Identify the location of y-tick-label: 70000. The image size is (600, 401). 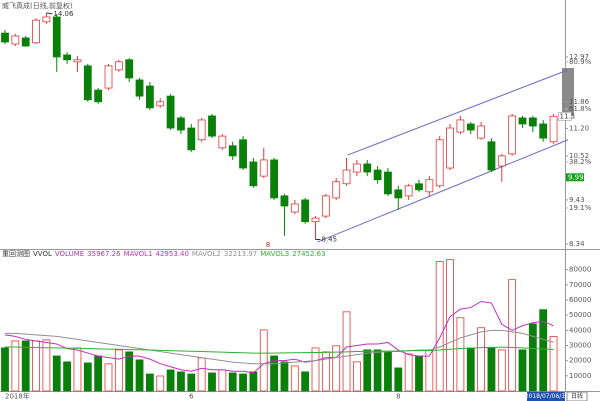
(580, 285).